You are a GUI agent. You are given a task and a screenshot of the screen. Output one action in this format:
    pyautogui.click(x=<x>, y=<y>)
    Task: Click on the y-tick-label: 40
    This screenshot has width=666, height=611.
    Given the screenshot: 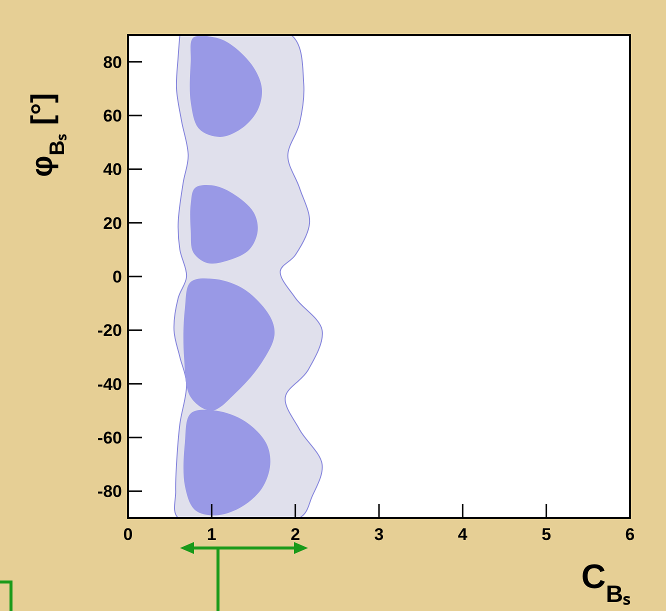 What is the action you would take?
    pyautogui.click(x=112, y=170)
    